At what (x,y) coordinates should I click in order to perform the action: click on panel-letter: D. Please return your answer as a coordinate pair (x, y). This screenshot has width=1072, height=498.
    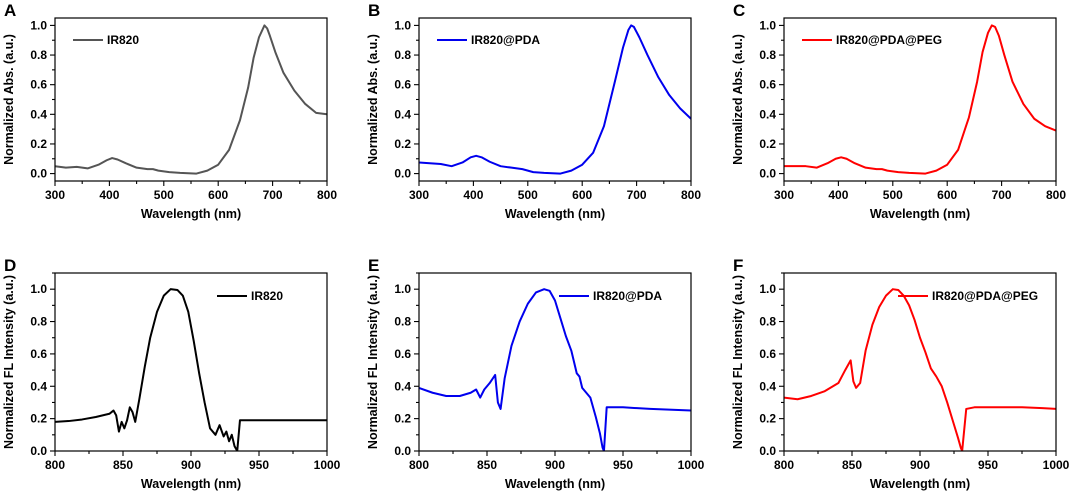
    Looking at the image, I should click on (10, 265).